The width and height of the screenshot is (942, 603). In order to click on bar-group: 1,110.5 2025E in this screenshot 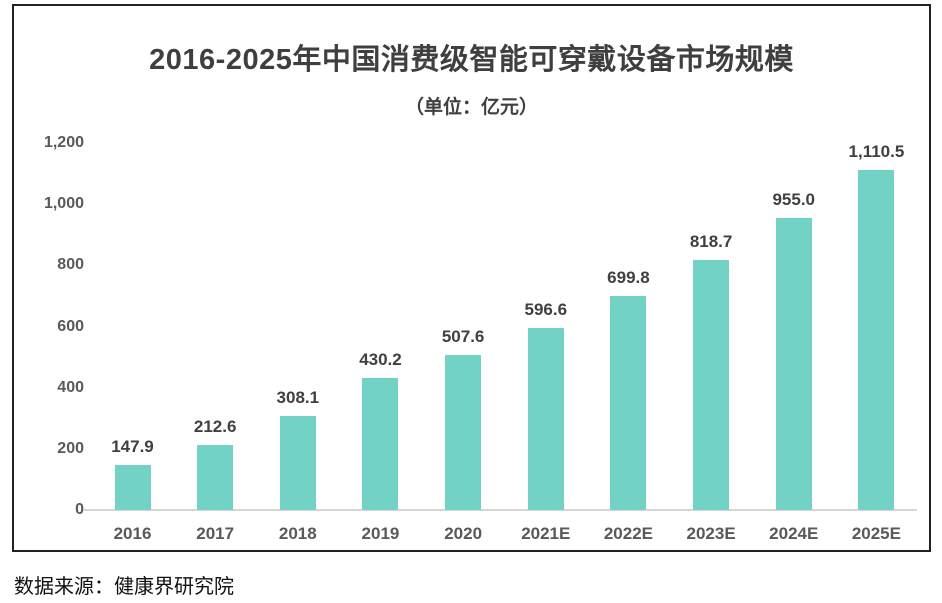, I will do `click(876, 342)`.